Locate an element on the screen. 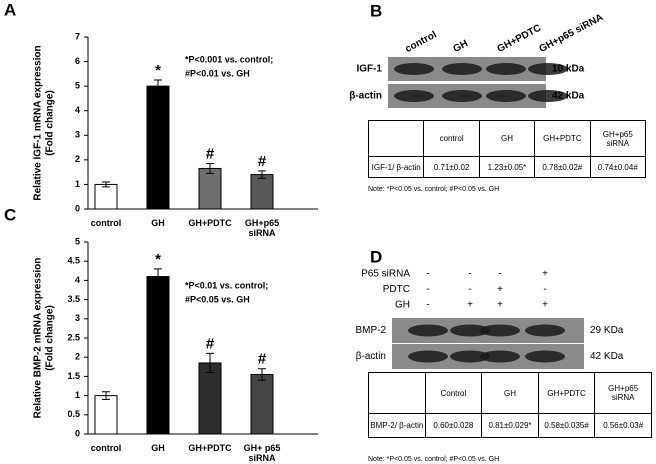  x-tick-label: GH+p65 siRNA is located at coordinates (262, 228).